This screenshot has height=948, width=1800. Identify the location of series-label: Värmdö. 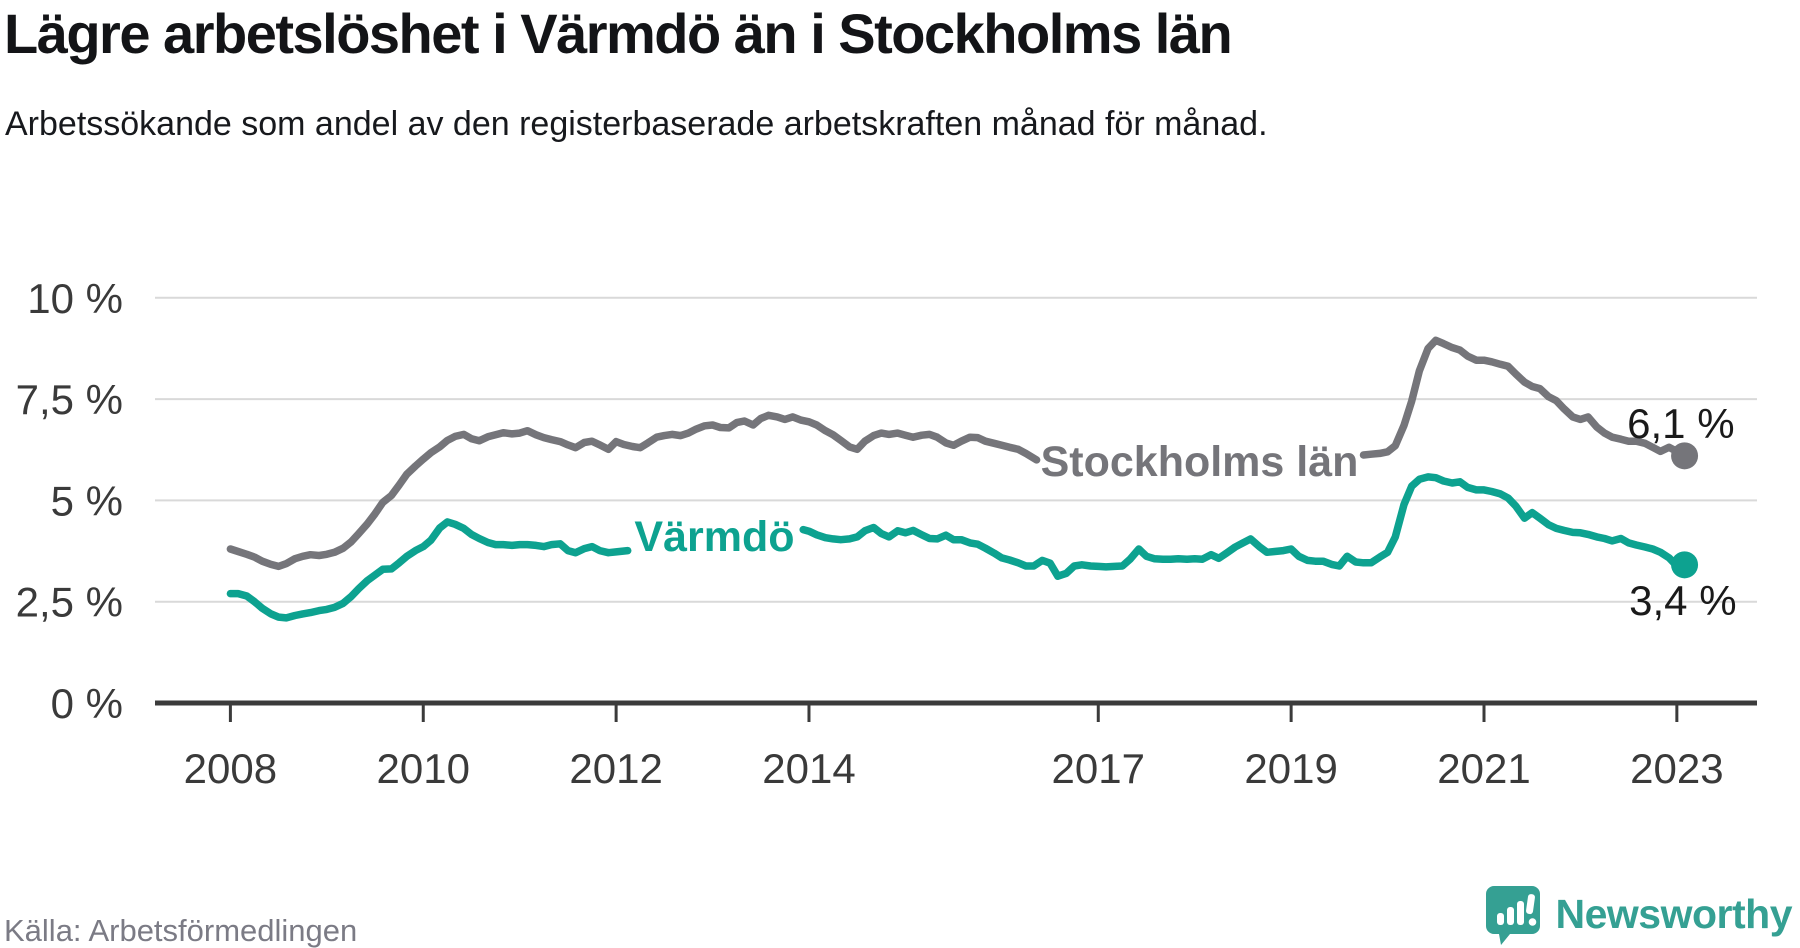
(714, 537).